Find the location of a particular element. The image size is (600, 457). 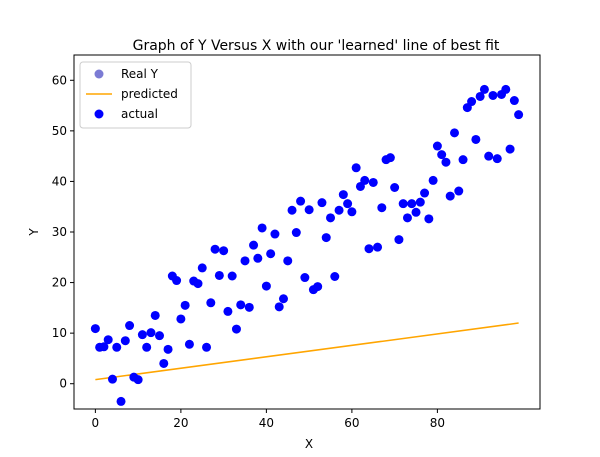

y-tick-label: 50 is located at coordinates (59, 131).